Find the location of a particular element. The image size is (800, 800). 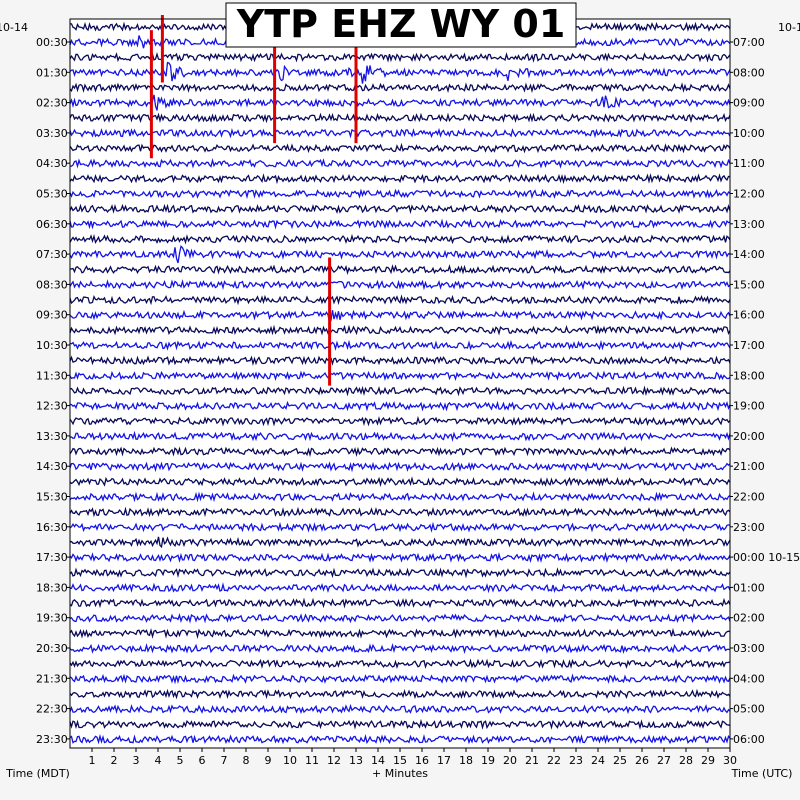

x-tick-label: 13 is located at coordinates (356, 760).